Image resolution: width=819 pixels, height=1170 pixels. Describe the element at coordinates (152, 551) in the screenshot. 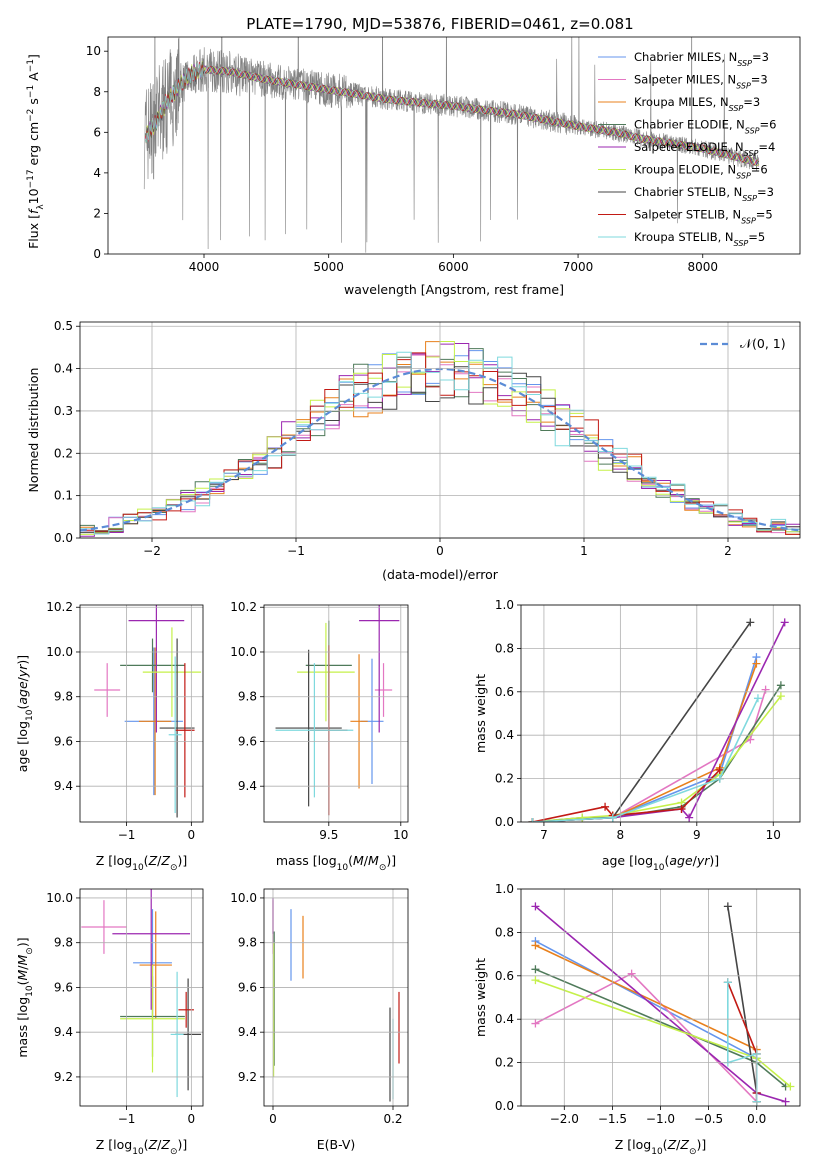

I see `x-tick-label: −2` at that location.